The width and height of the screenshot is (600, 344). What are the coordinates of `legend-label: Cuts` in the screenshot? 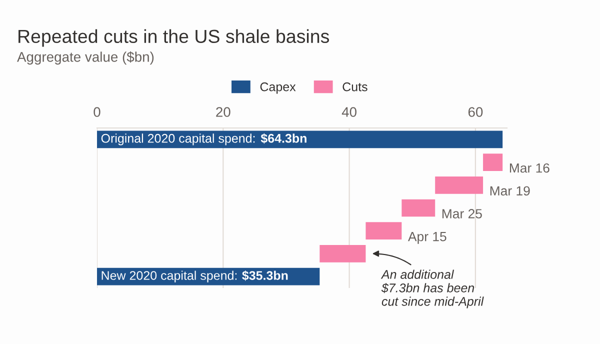 It's located at (355, 87).